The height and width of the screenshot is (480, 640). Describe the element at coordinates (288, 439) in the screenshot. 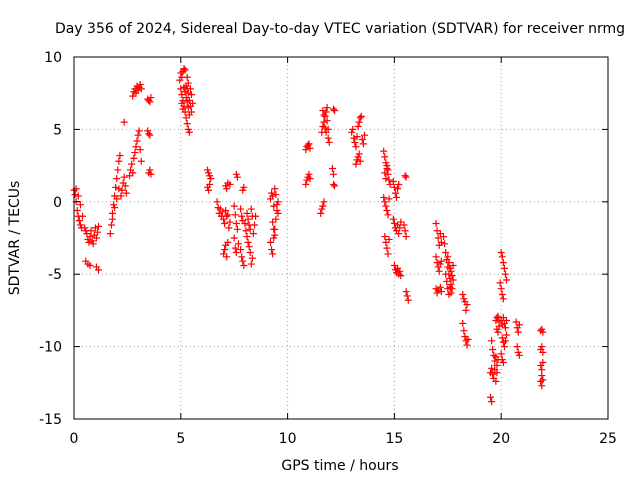

I see `x-tick-label: 10` at that location.